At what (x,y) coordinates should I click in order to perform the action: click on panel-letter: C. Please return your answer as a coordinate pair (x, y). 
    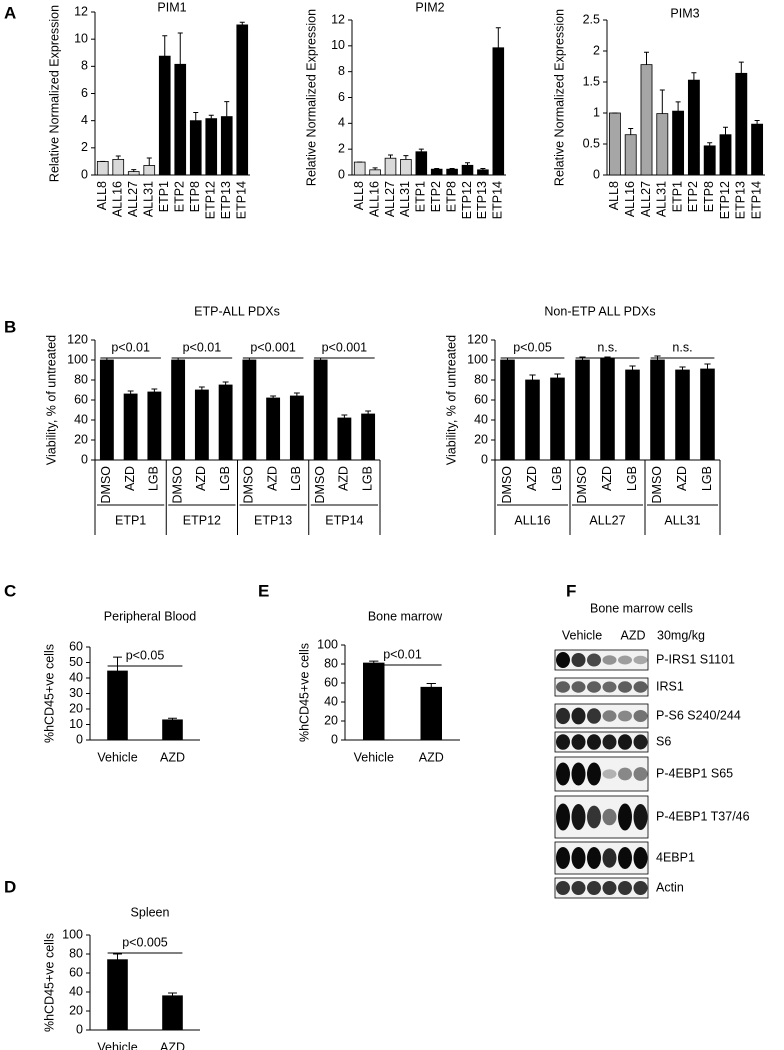
    Looking at the image, I should click on (10, 590).